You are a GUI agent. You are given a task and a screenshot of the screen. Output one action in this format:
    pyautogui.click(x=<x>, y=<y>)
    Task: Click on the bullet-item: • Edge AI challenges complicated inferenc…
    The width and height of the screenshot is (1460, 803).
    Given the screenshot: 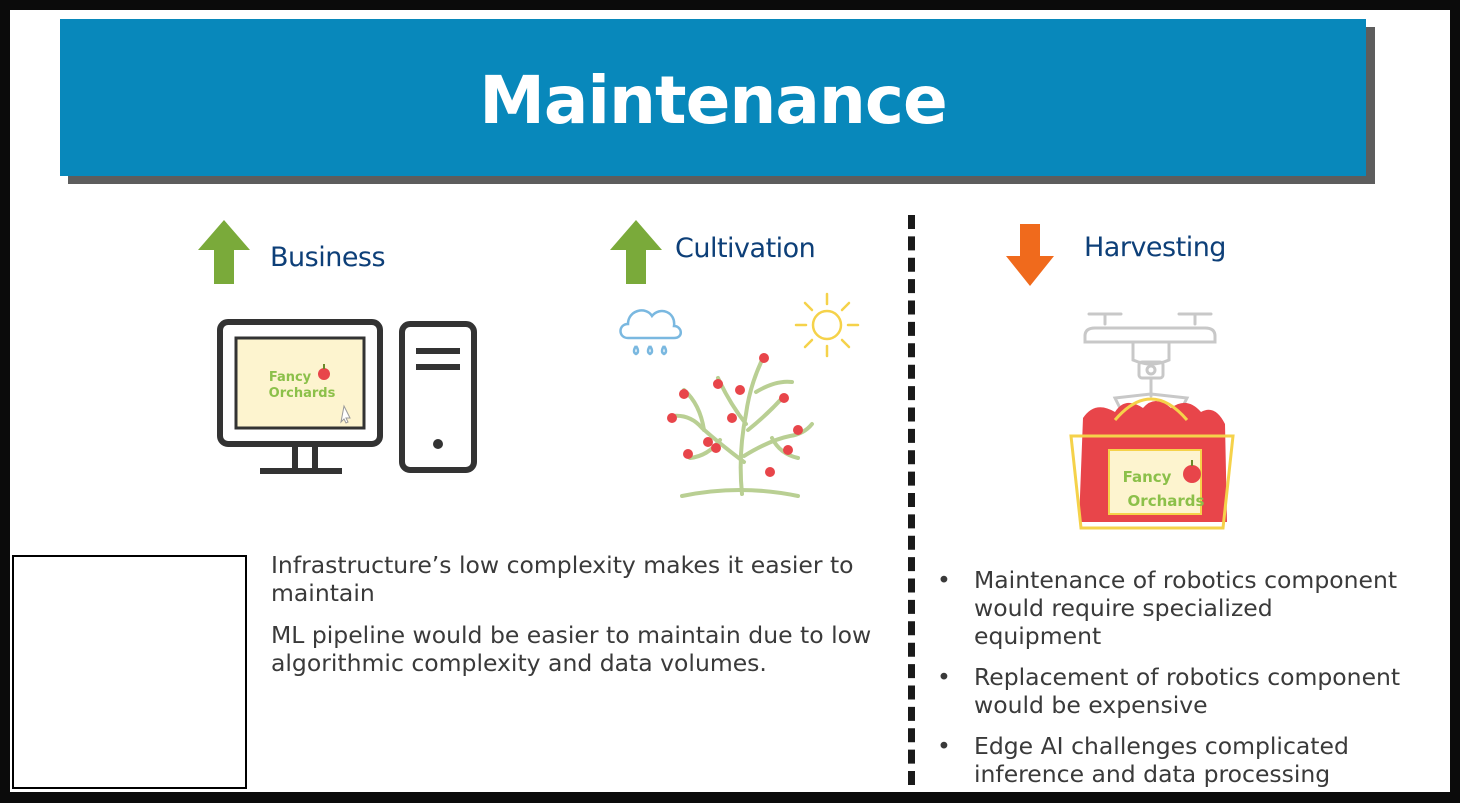 What is the action you would take?
    pyautogui.click(x=1170, y=760)
    